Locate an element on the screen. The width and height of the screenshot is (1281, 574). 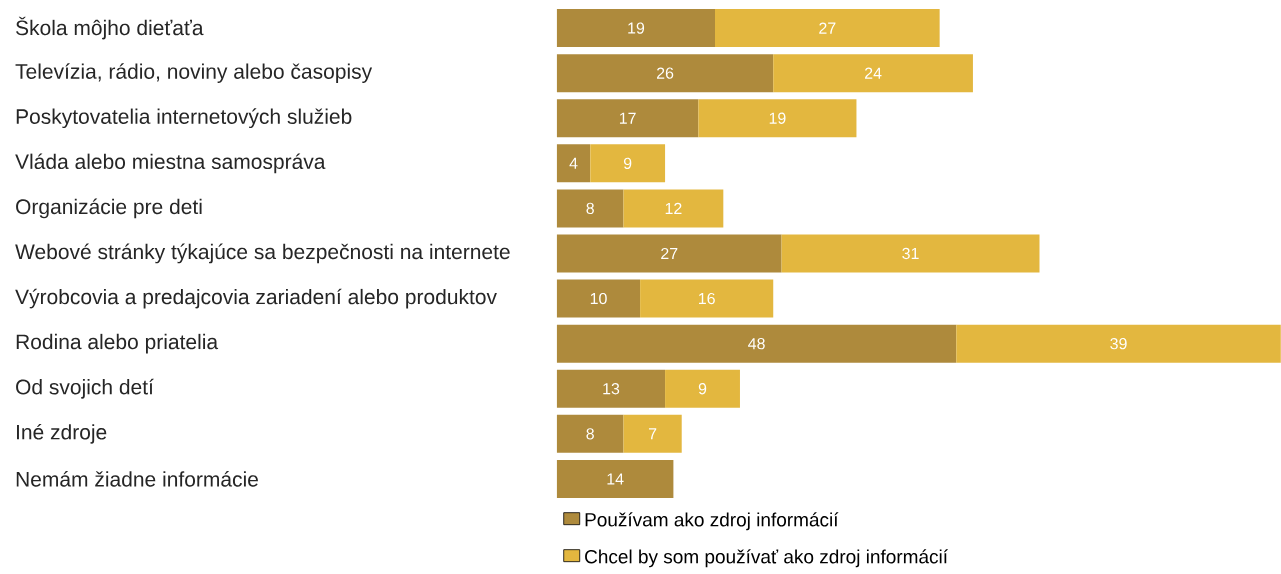
y-tick-label: Výrobcovia a predajcovia zariadení alebo produktov is located at coordinates (256, 298).